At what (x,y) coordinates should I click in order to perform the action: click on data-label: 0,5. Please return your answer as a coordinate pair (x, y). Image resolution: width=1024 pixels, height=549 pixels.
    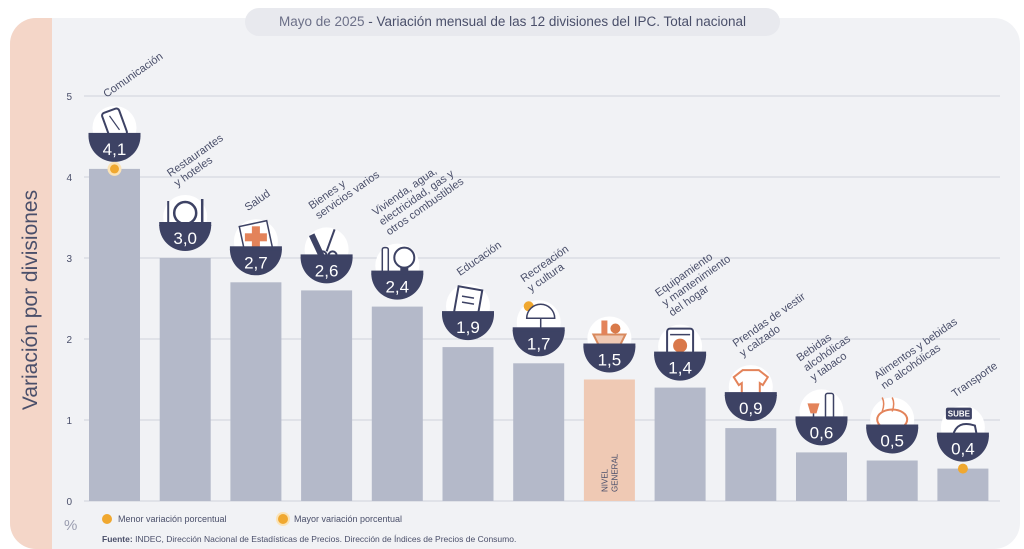
    Looking at the image, I should click on (892, 441).